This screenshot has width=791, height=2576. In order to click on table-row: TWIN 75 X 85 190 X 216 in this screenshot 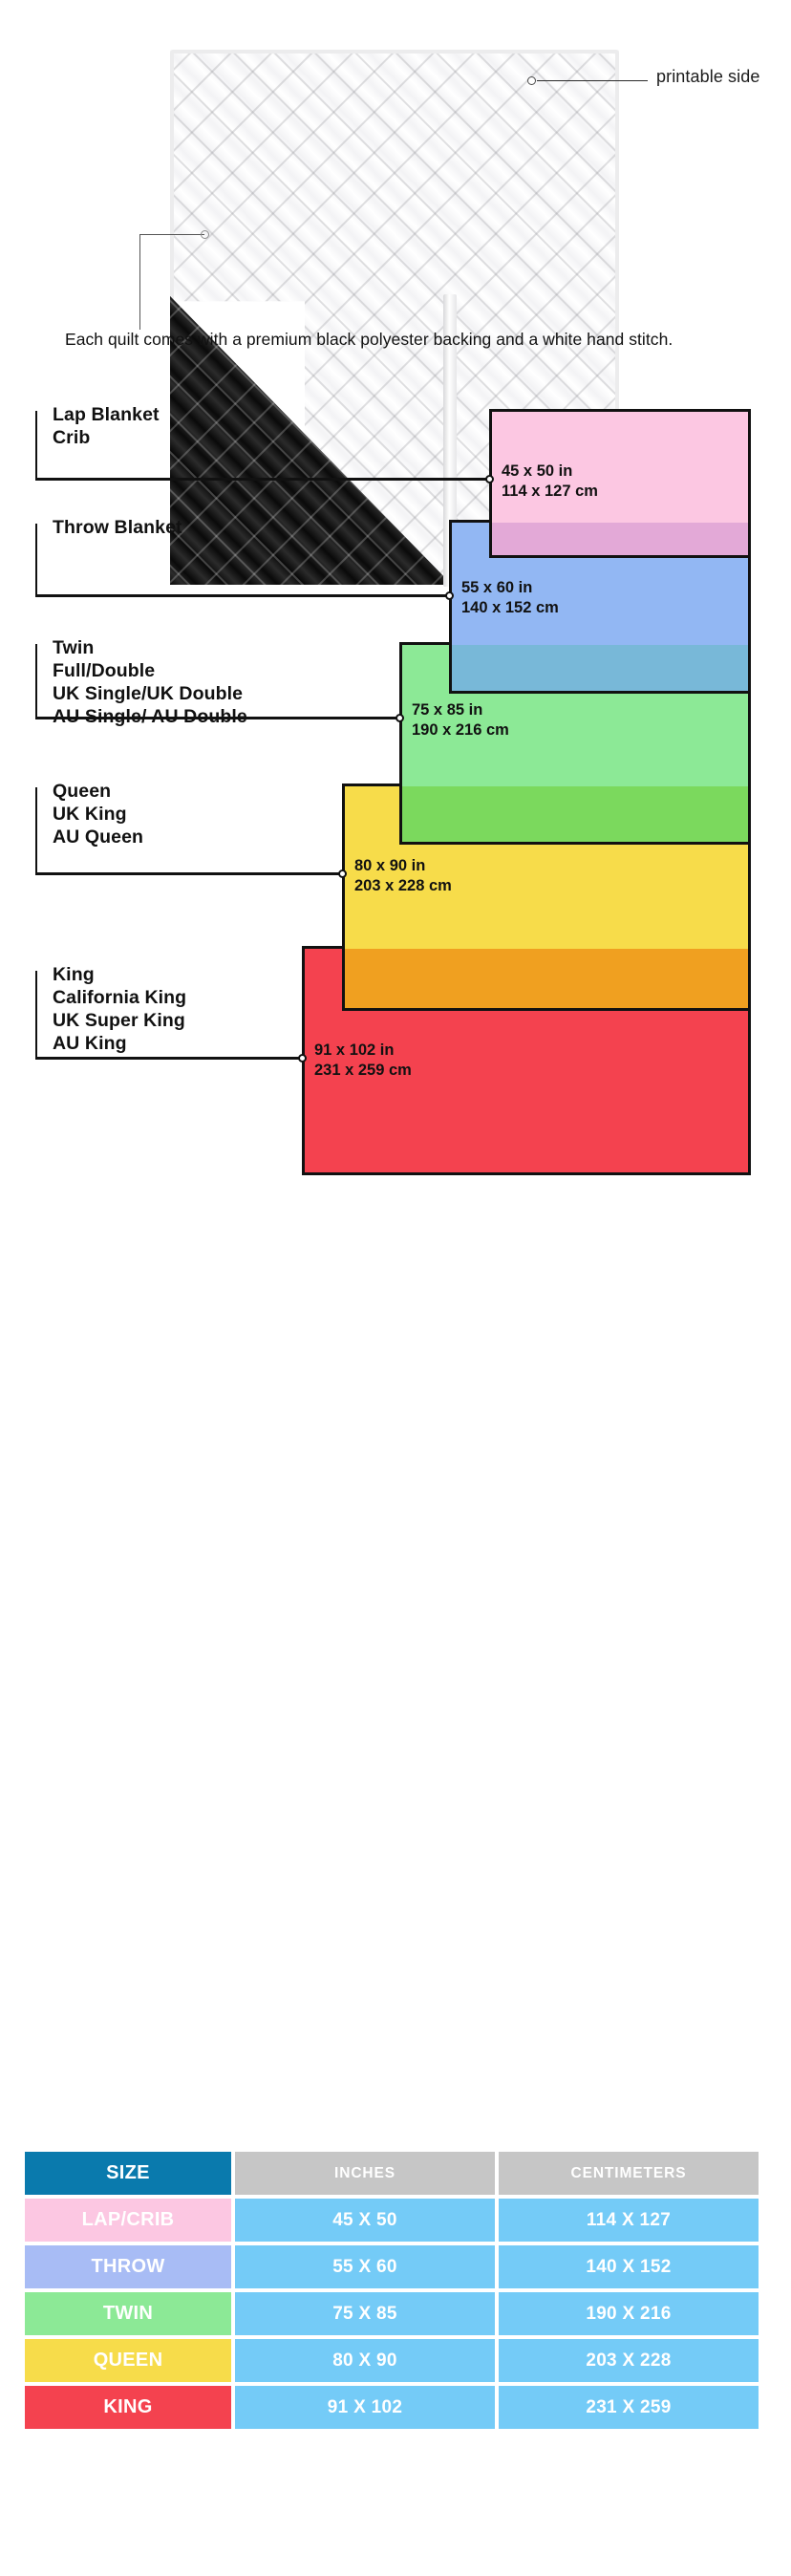, I will do `click(393, 2313)`.